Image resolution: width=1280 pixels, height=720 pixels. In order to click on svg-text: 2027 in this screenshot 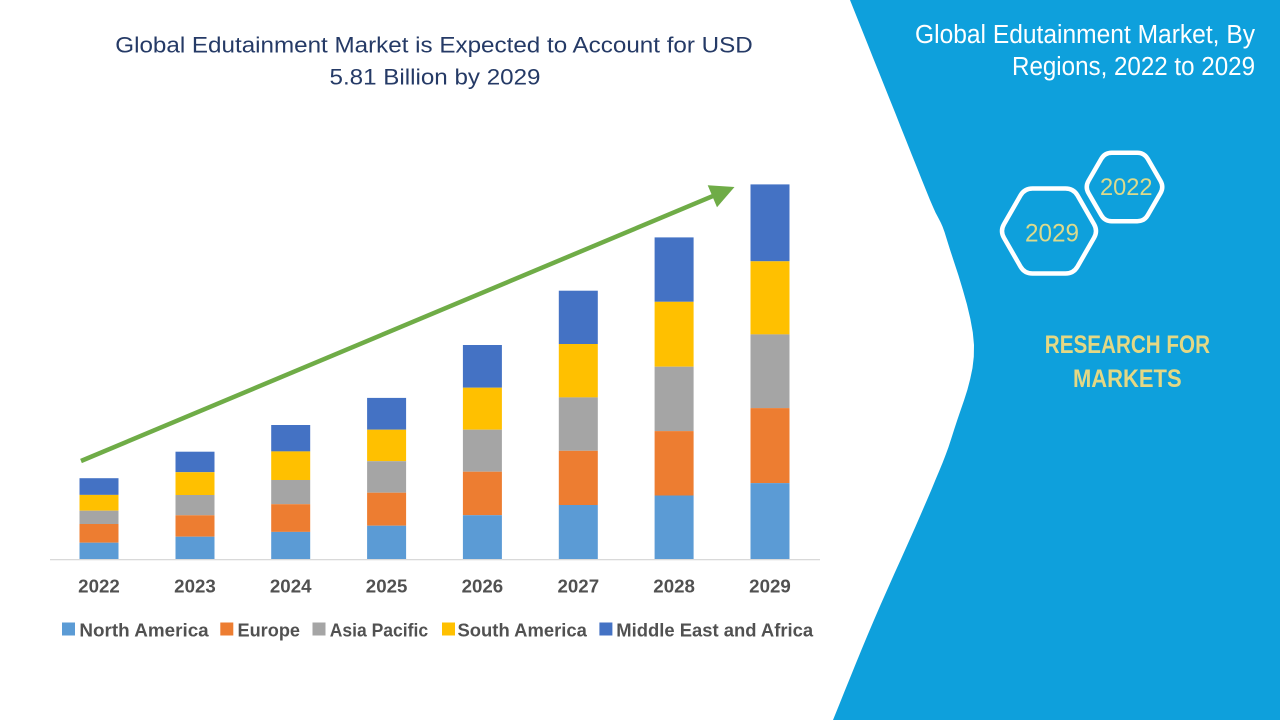, I will do `click(579, 587)`.